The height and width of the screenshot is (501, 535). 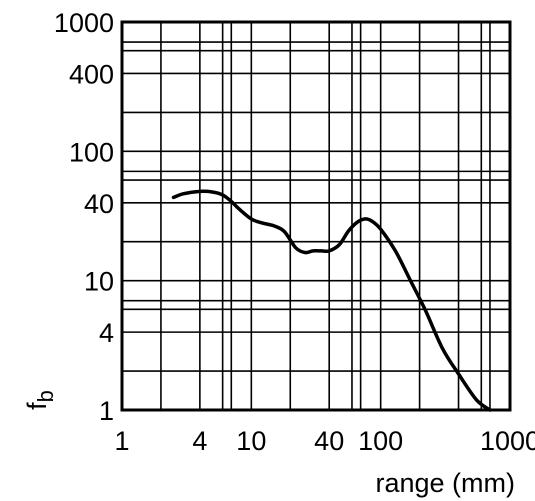 I want to click on x-tick-label: 10, so click(x=251, y=441).